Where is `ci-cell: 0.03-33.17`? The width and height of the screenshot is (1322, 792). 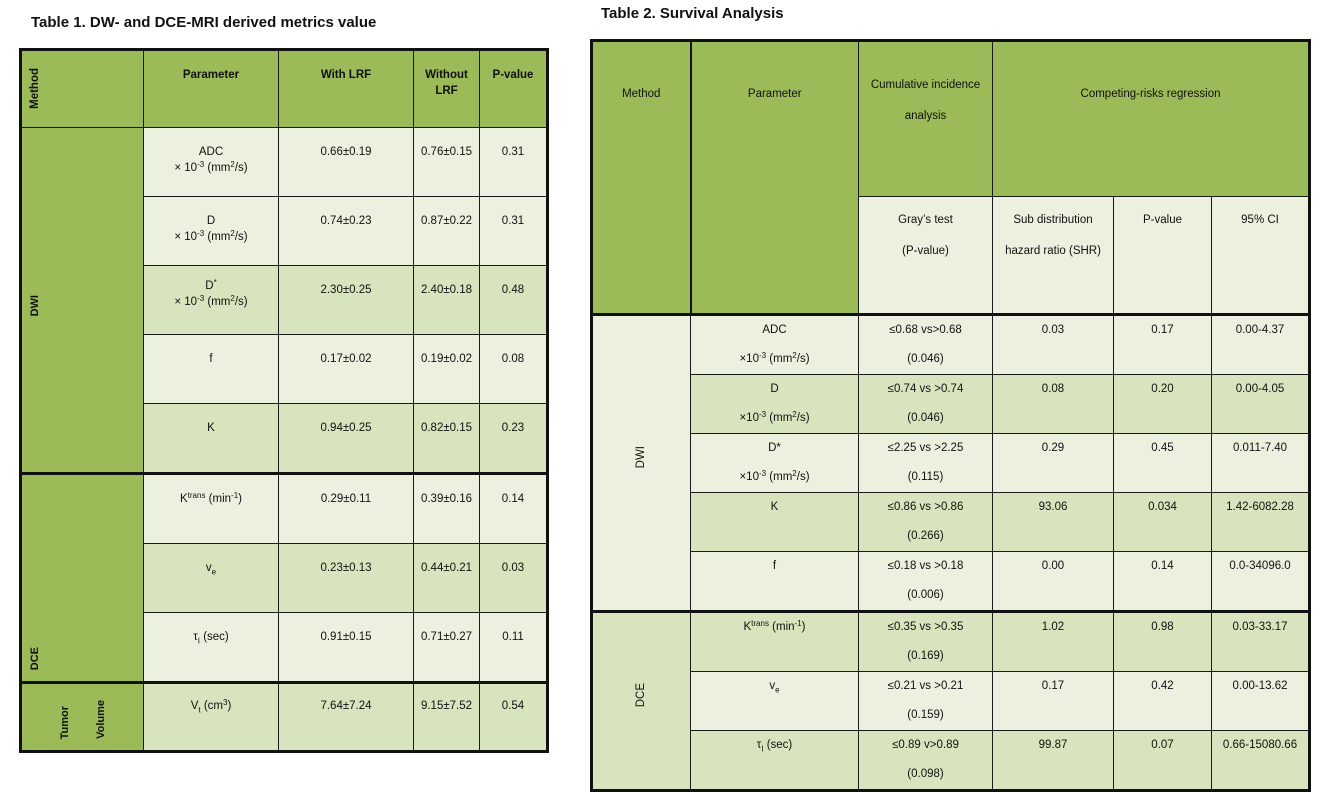
ci-cell: 0.03-33.17 is located at coordinates (1260, 641).